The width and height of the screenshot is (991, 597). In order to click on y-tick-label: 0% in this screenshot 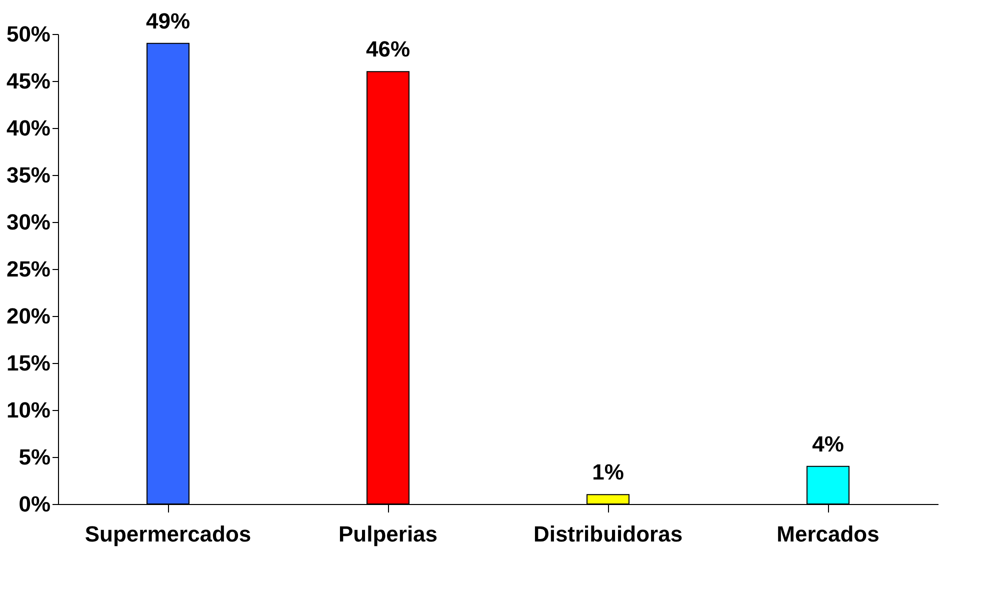, I will do `click(34, 504)`.